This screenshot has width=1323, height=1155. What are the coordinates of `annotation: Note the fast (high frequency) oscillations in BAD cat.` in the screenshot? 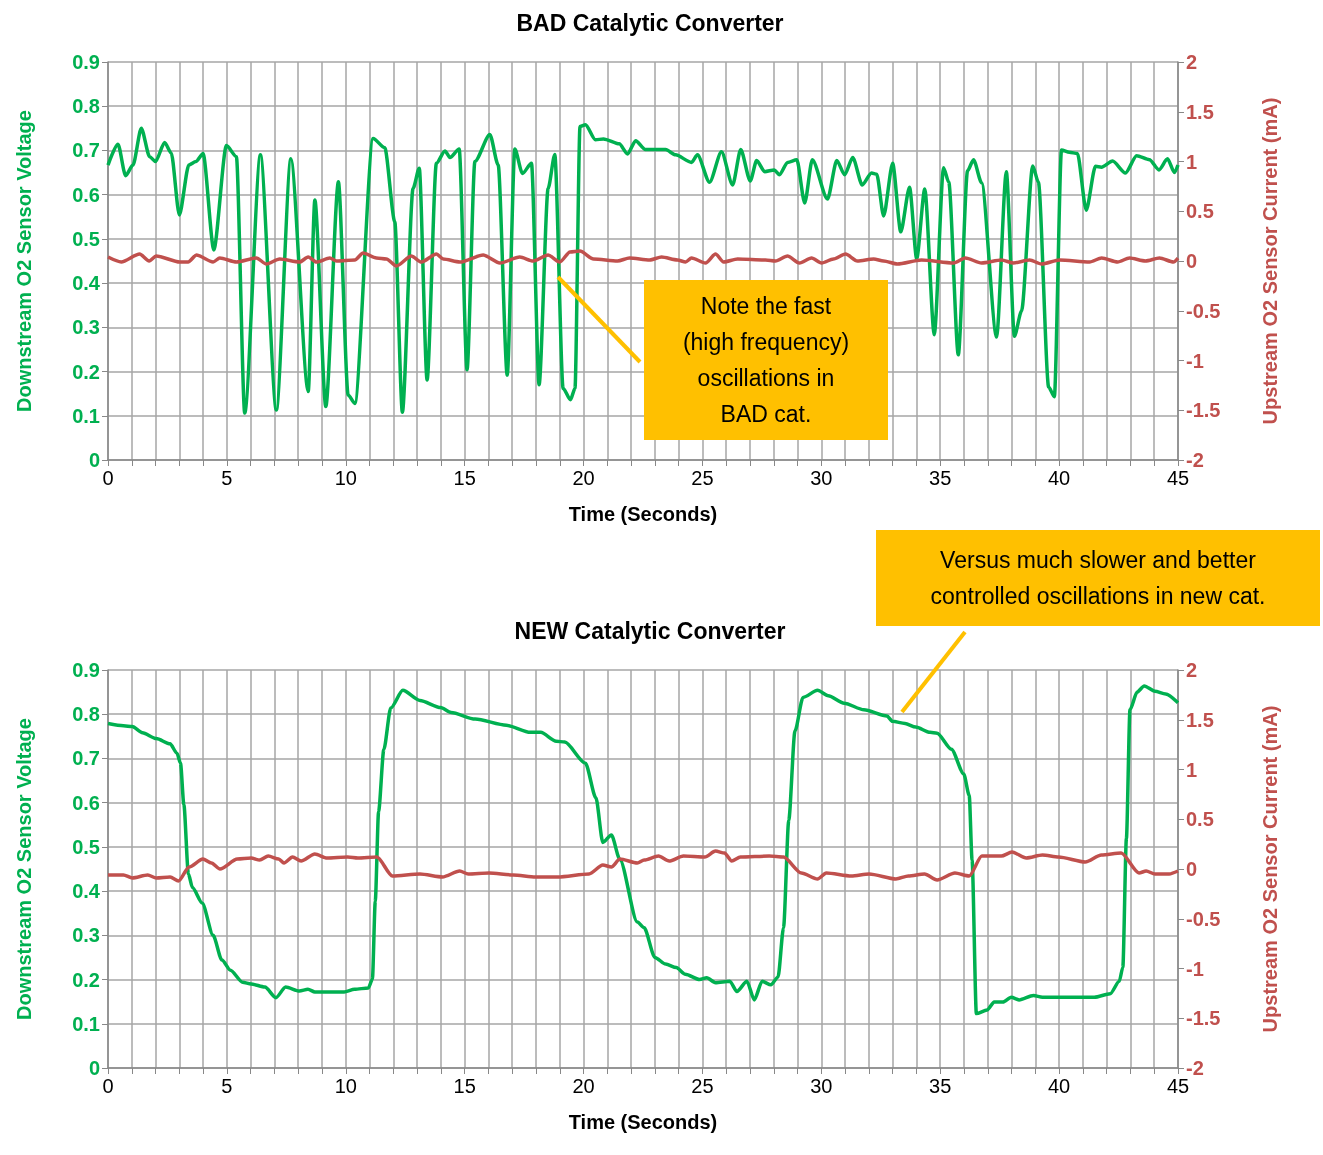 It's located at (766, 360).